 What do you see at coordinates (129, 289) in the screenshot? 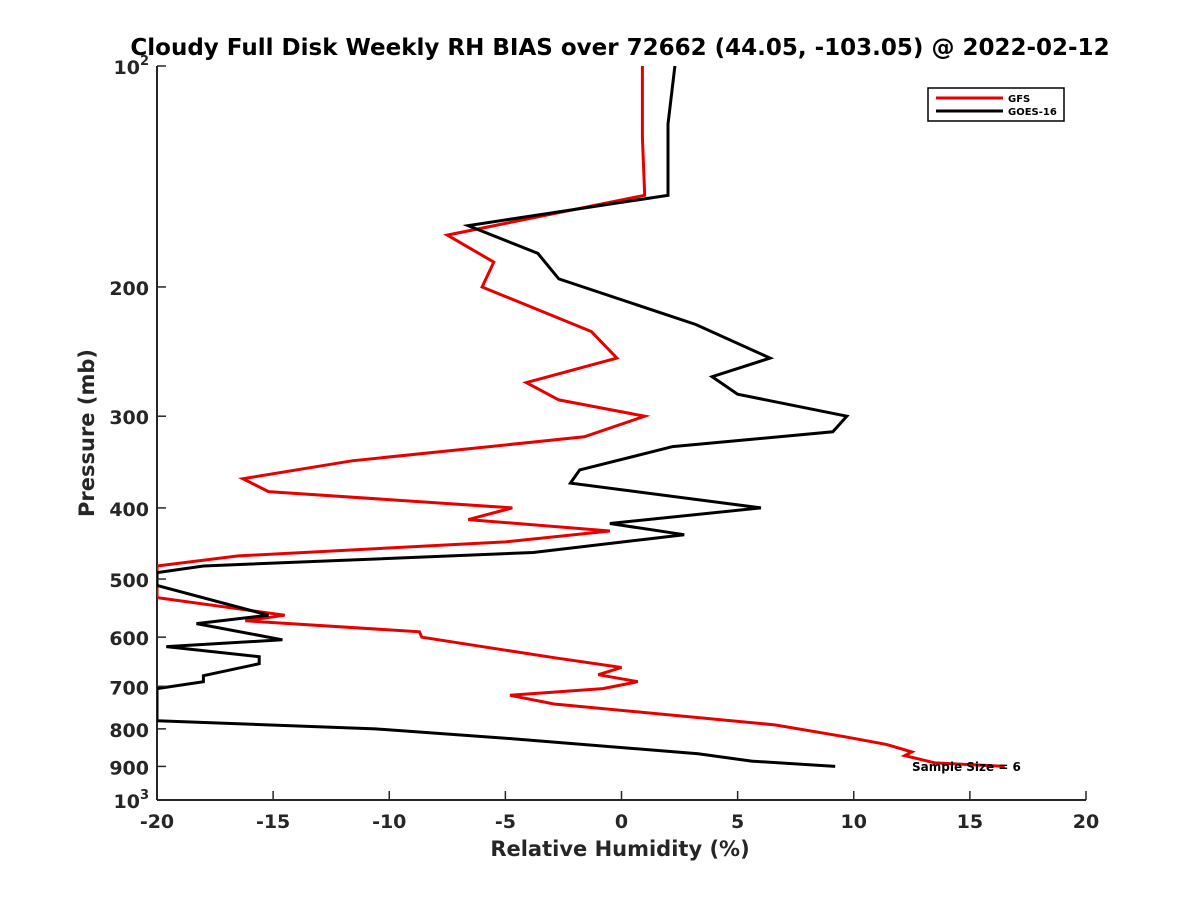
I see `y-tick-label: 200` at bounding box center [129, 289].